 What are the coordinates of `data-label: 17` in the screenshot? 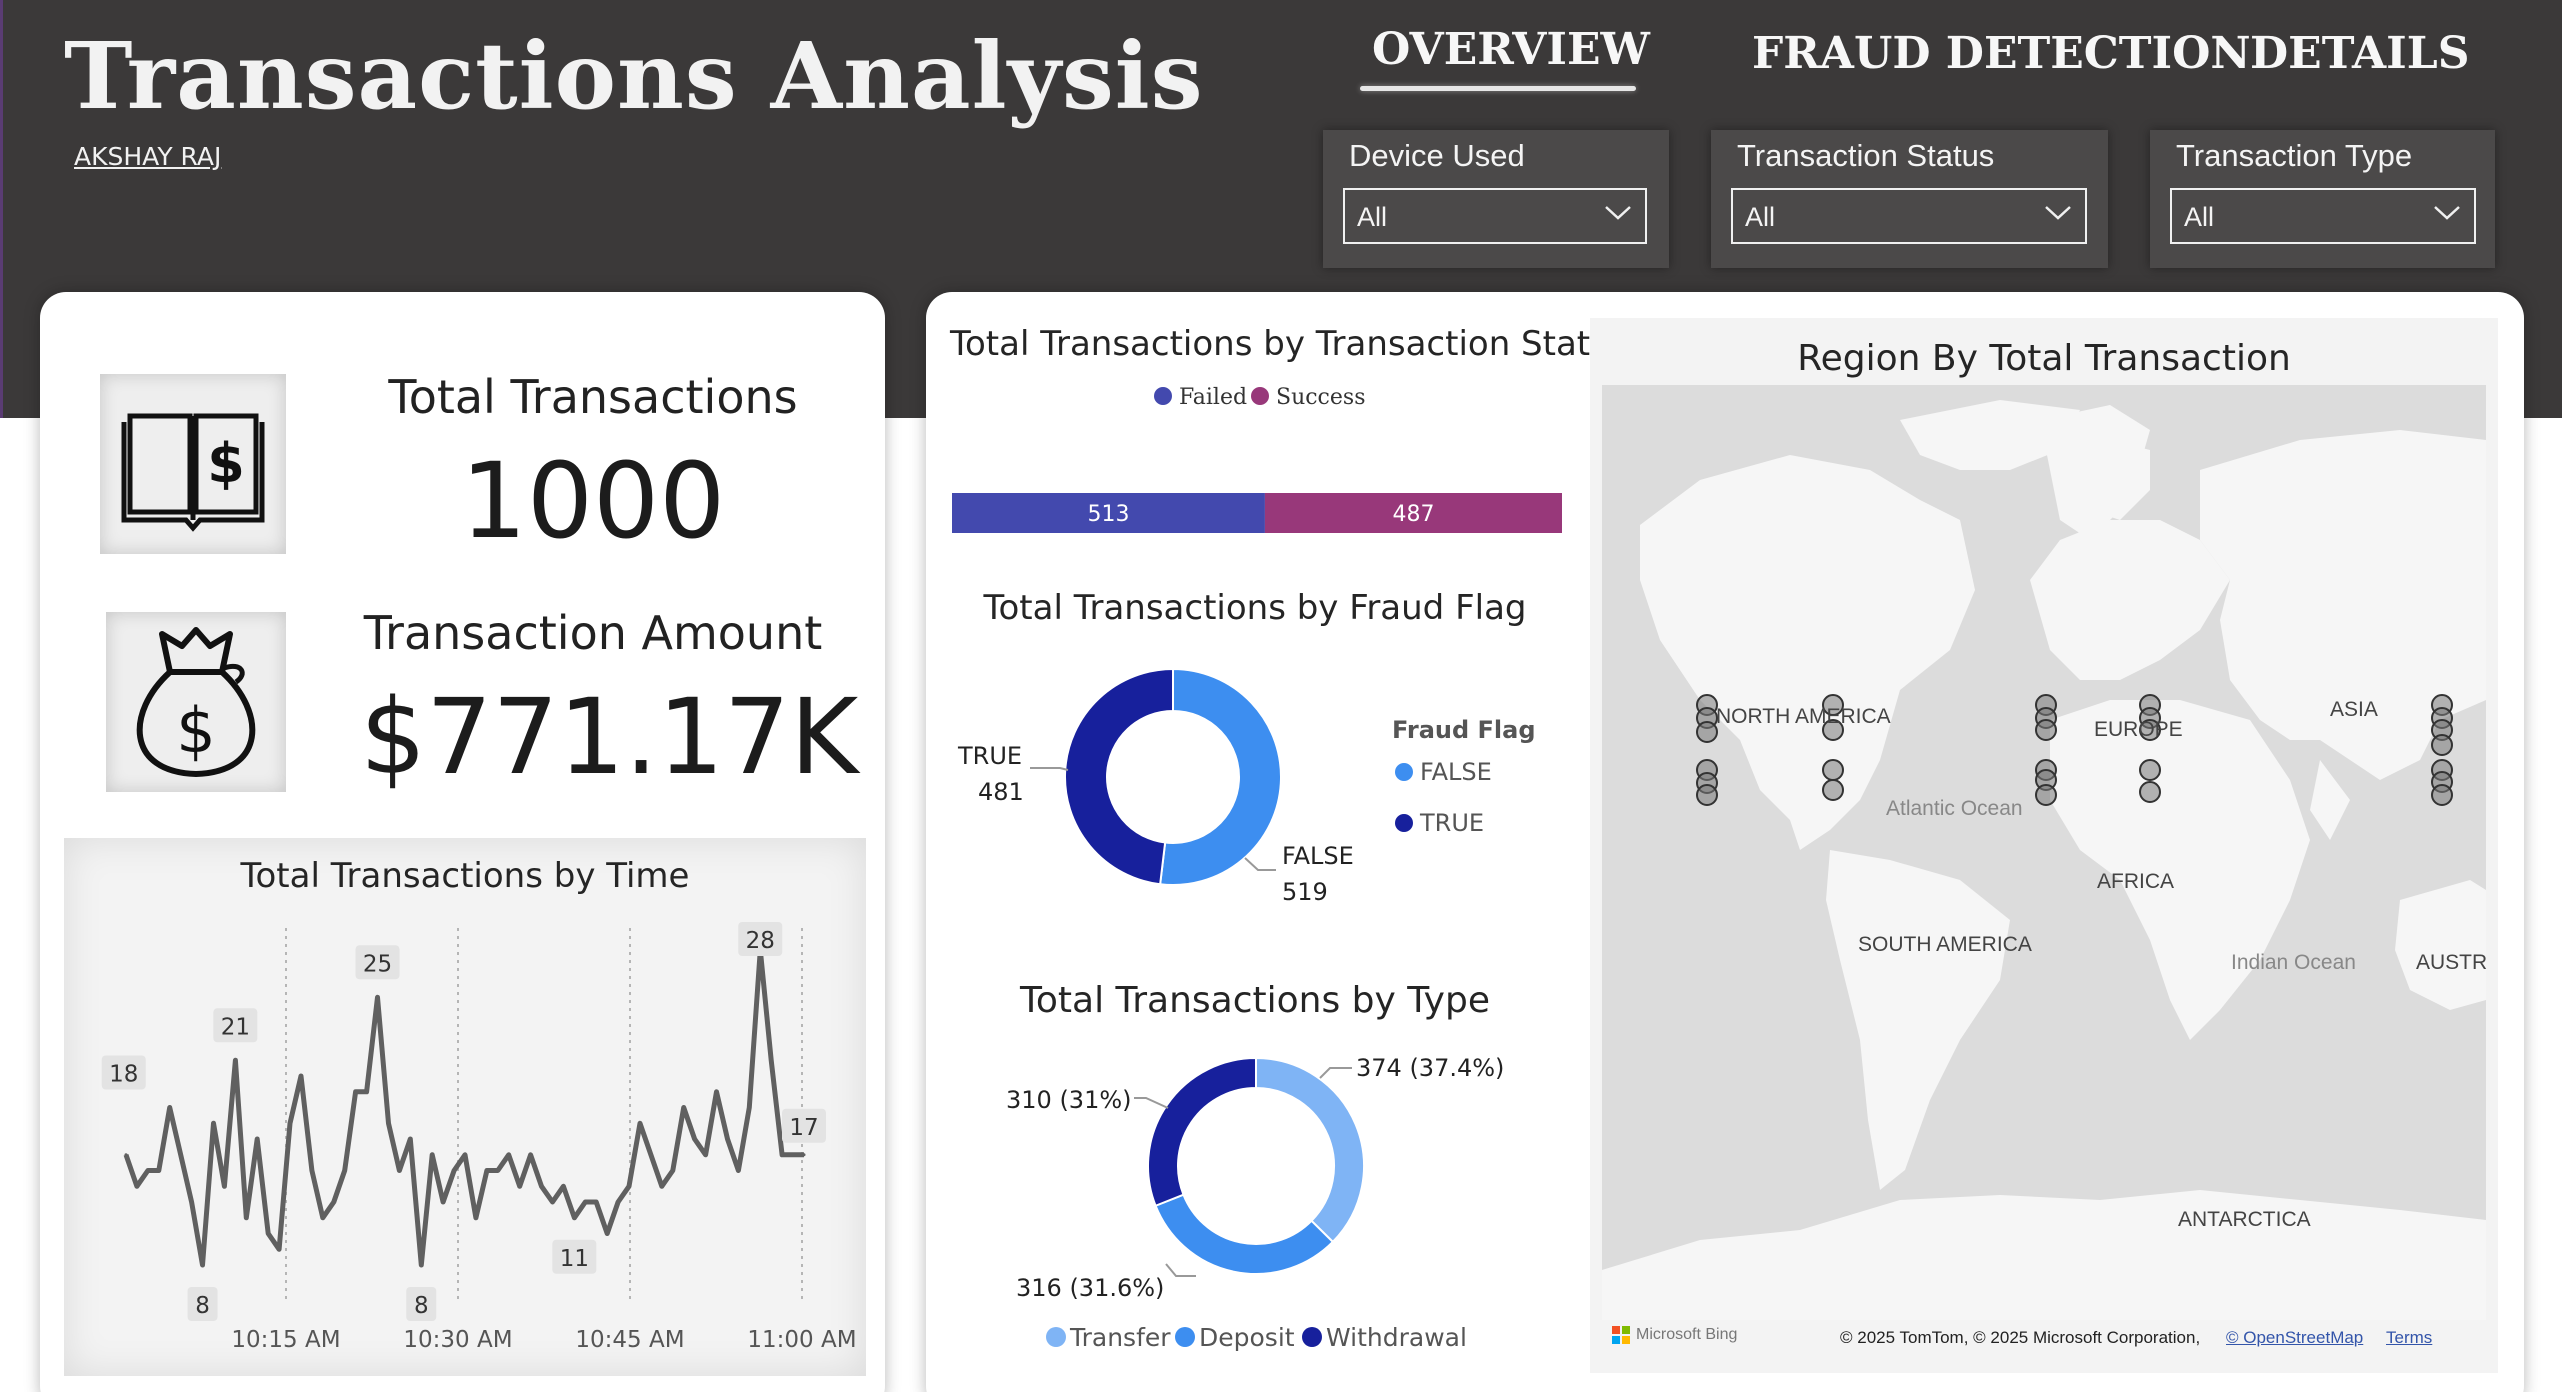 It's located at (804, 1125).